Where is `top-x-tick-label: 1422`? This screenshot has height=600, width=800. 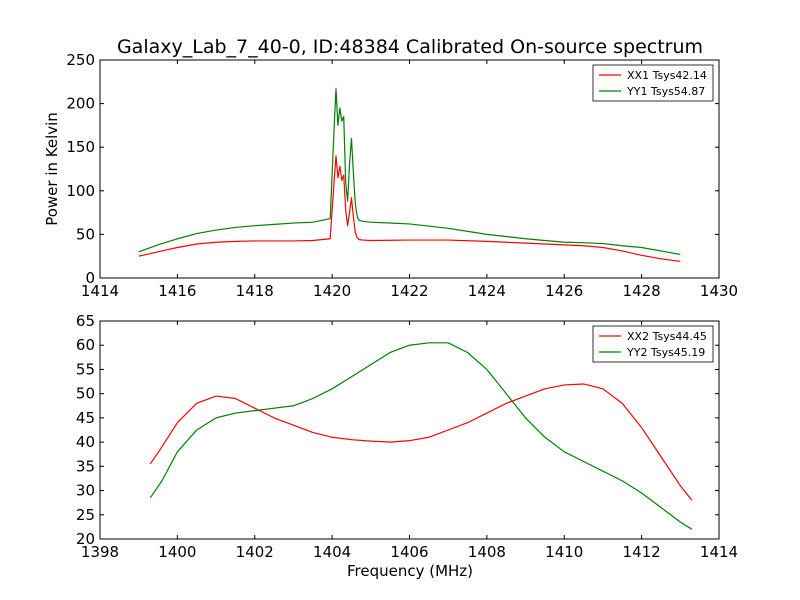 top-x-tick-label: 1422 is located at coordinates (409, 291).